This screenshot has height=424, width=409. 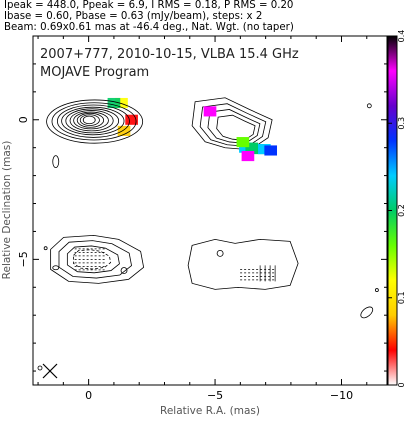 I want to click on x-tick-label: −10, so click(x=341, y=395).